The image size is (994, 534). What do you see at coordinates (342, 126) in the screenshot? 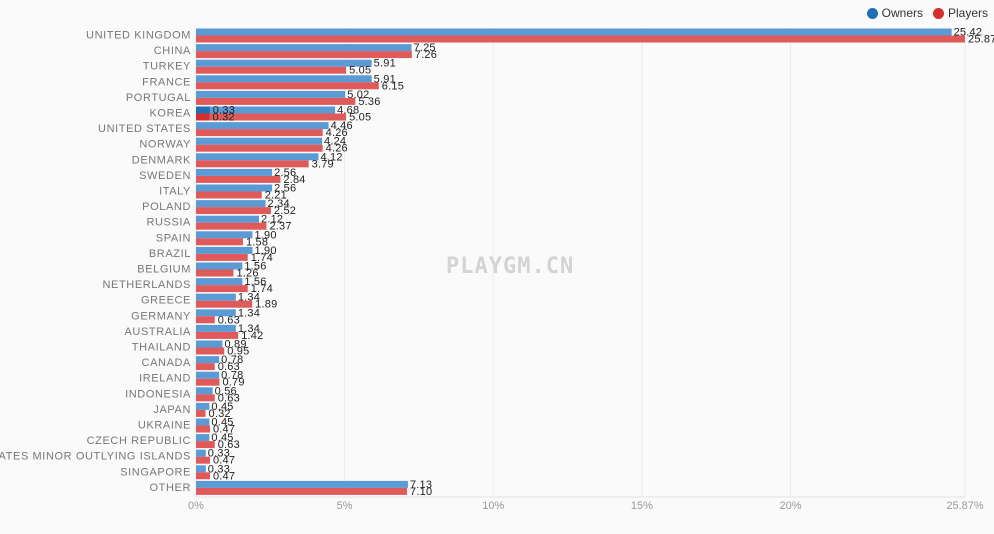
I see `owners-value-label: 4.46` at bounding box center [342, 126].